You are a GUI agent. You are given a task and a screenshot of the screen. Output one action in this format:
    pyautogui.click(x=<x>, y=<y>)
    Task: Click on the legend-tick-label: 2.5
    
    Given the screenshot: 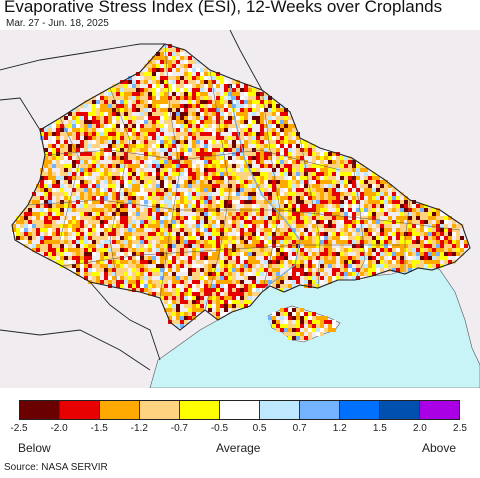 What is the action you would take?
    pyautogui.click(x=460, y=428)
    